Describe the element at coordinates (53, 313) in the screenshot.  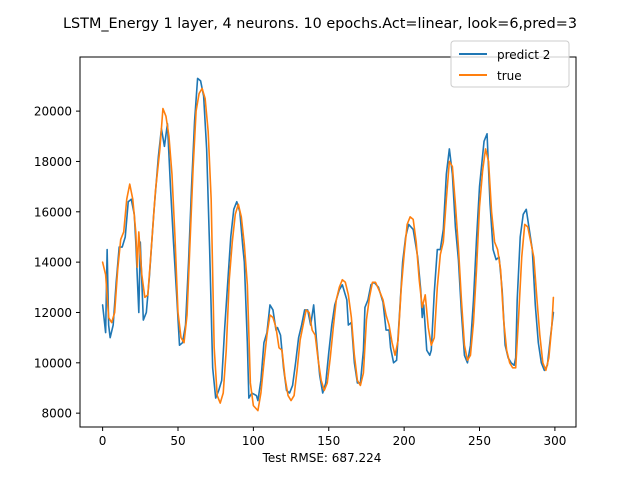
I see `y-tick-label: 12000` at that location.